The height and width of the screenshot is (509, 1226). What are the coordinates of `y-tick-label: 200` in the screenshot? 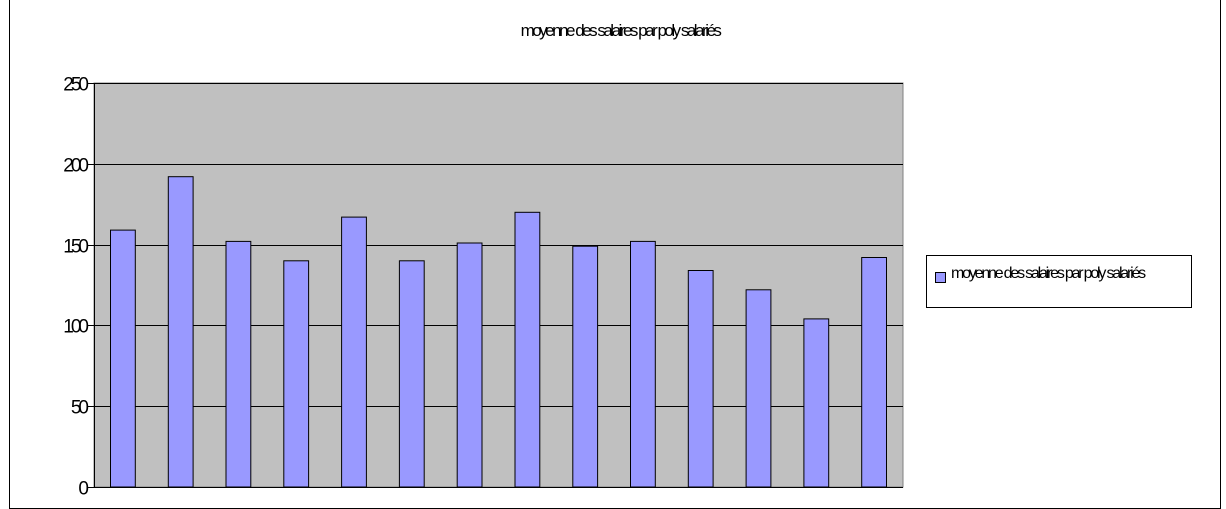 It's located at (75, 166).